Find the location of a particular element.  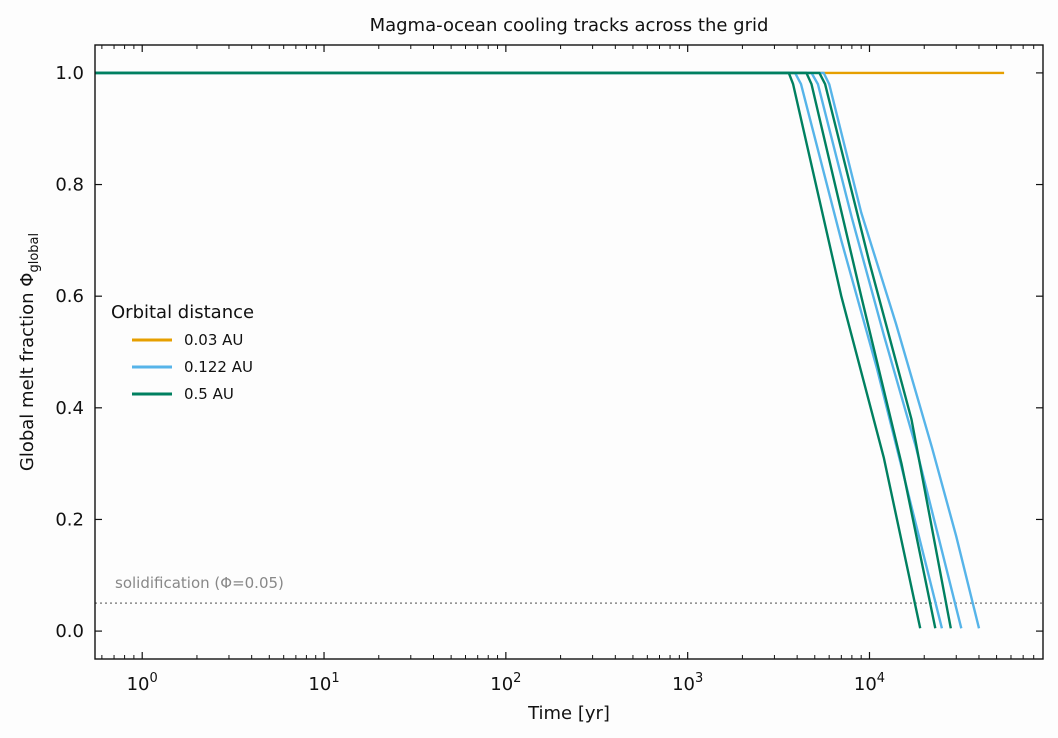

x-tick-exponent: 2 is located at coordinates (517, 678).